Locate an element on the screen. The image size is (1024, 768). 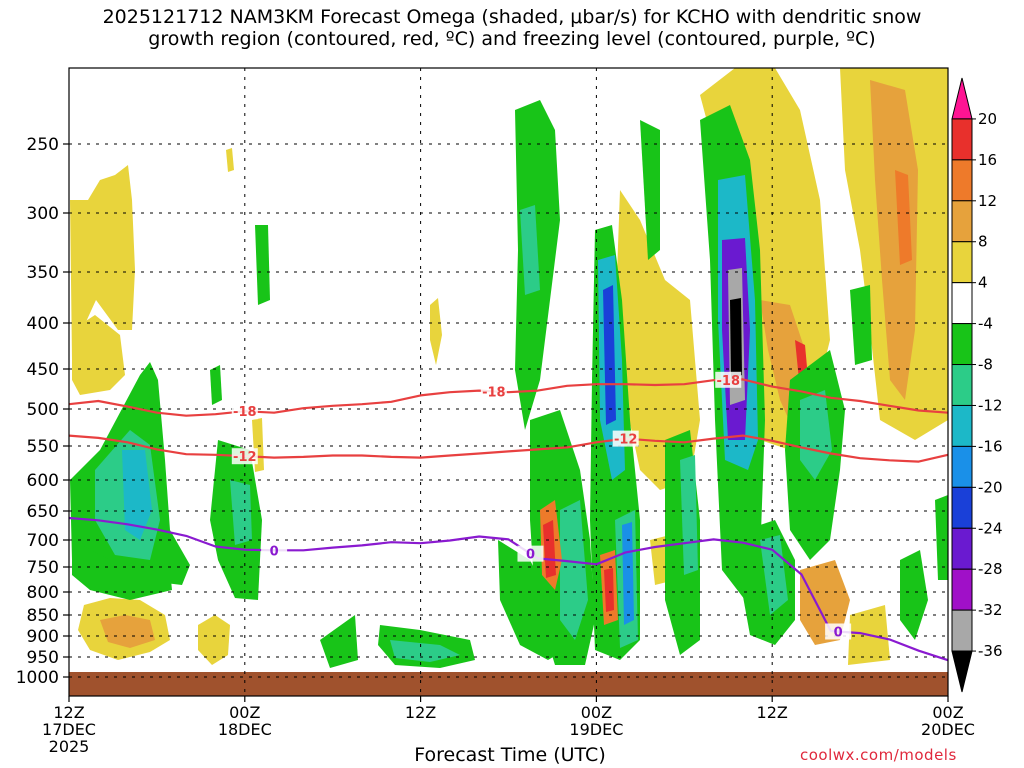
colorbar-label: 20 is located at coordinates (987, 119).